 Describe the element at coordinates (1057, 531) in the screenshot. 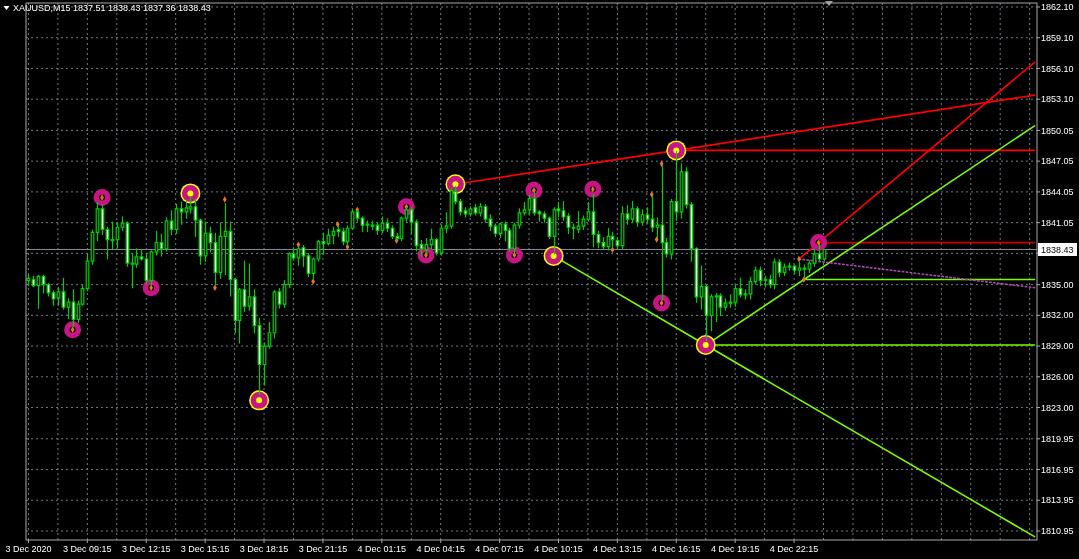

I see `y-tick-label: 1810.95` at that location.